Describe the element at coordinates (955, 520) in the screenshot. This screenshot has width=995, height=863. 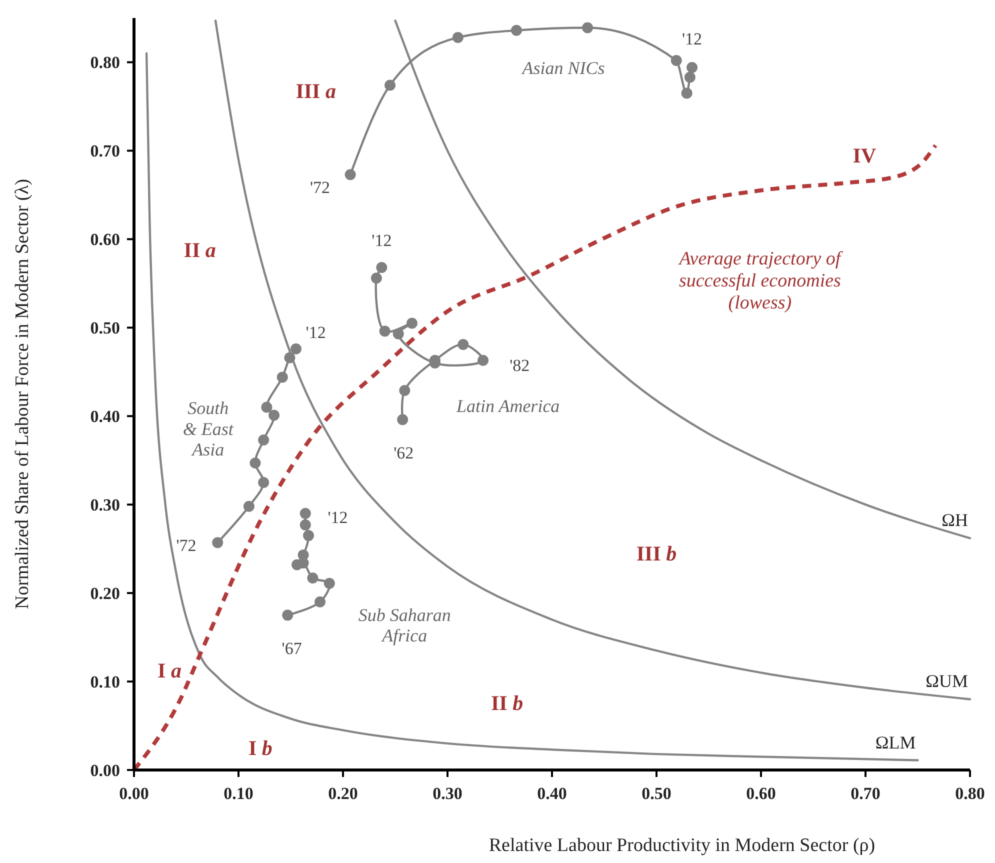
I see `series-label: ΩH` at that location.